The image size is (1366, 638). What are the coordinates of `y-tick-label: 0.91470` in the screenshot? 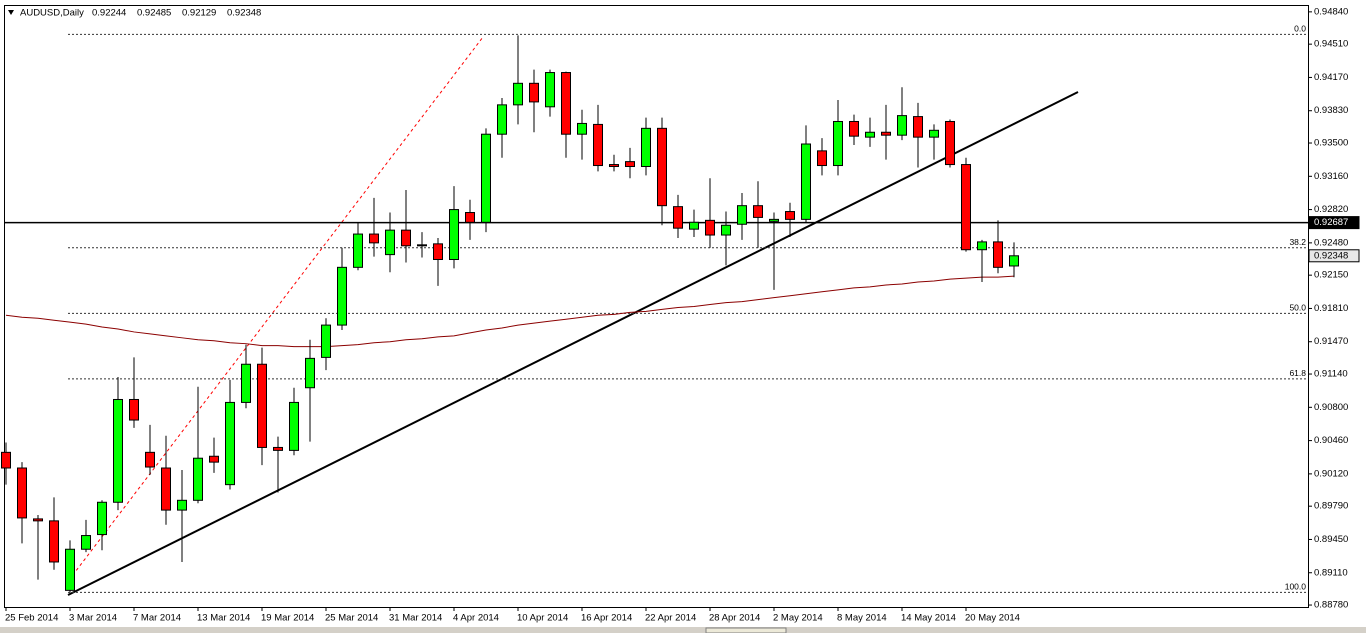 It's located at (1331, 341).